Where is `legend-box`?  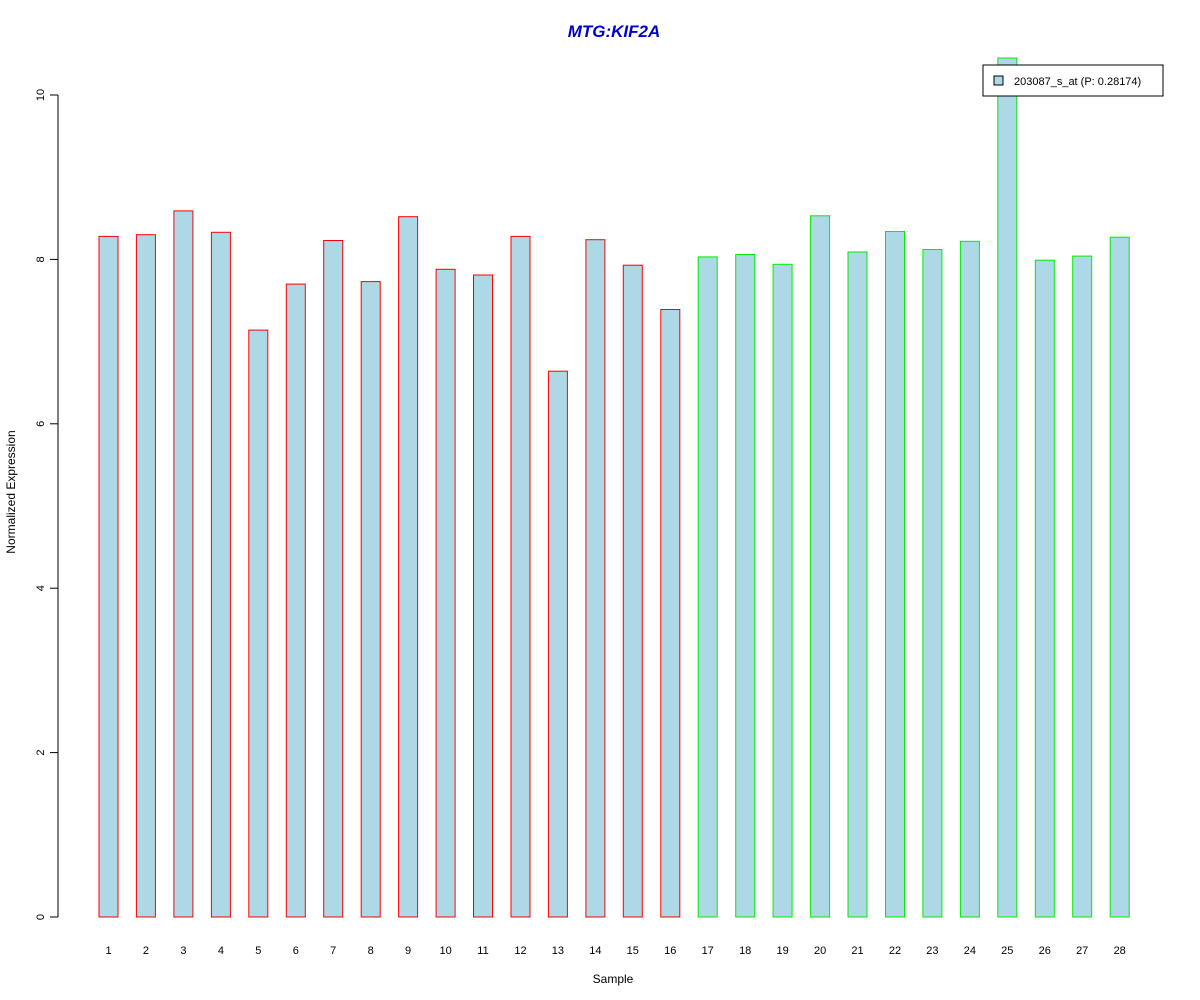
legend-box is located at coordinates (1073, 80).